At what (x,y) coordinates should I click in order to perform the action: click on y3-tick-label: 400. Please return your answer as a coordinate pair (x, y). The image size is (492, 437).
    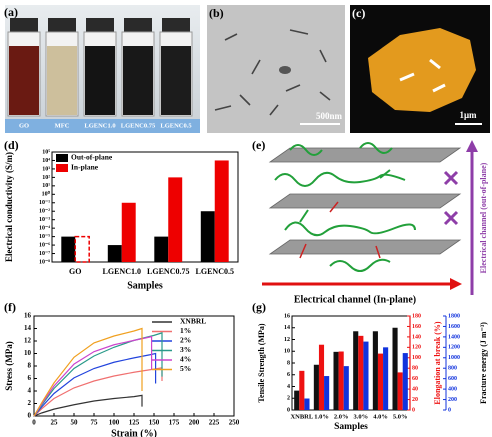
    Looking at the image, I should click on (452, 389).